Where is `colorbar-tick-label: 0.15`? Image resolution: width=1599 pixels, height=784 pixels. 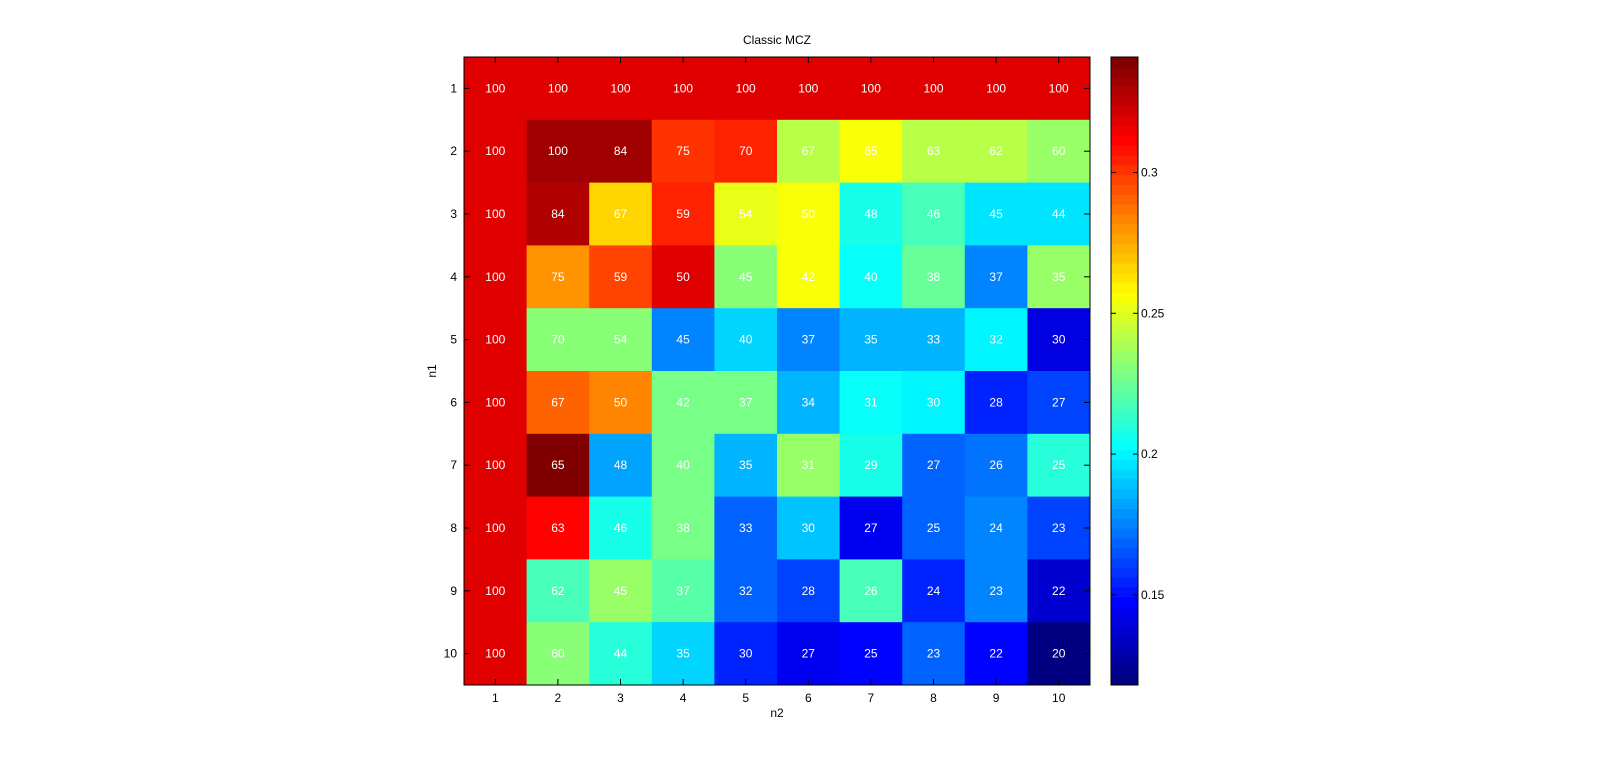
colorbar-tick-label: 0.15 is located at coordinates (1153, 595).